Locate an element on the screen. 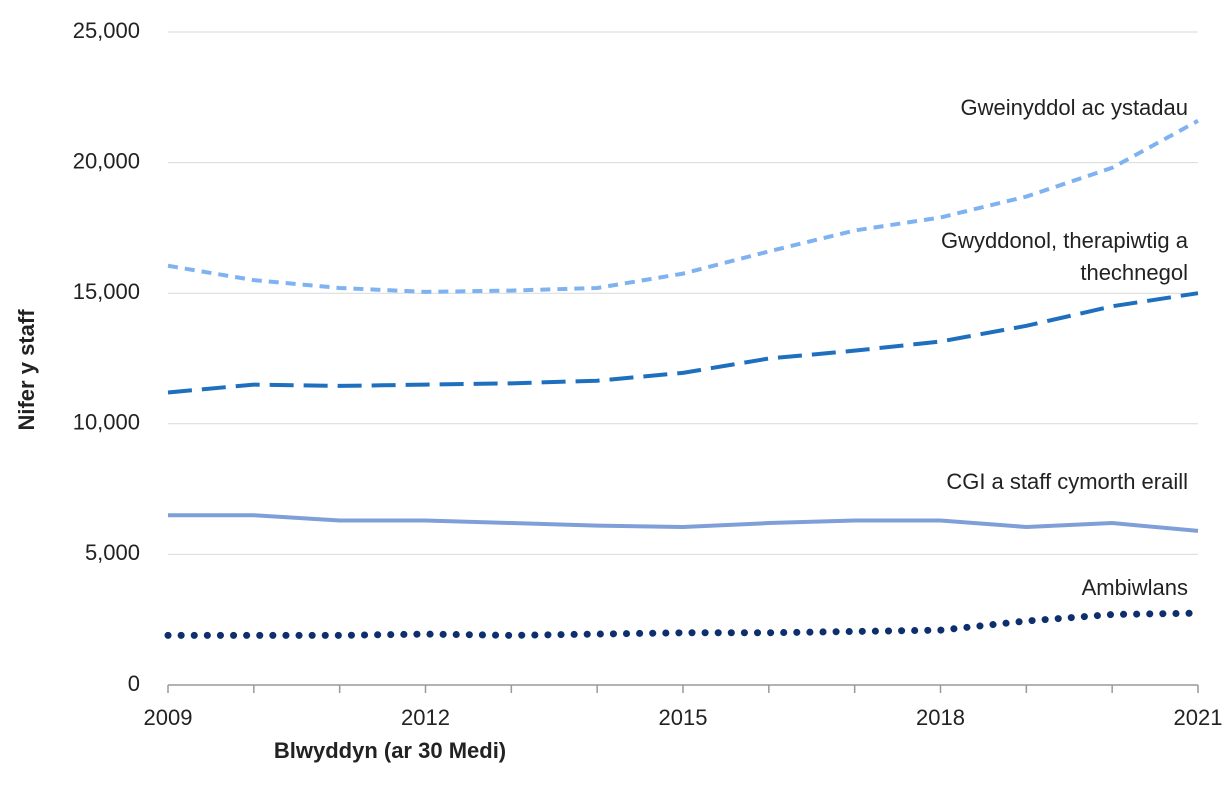  y-axis-label: Nifer y staff is located at coordinates (26, 370).